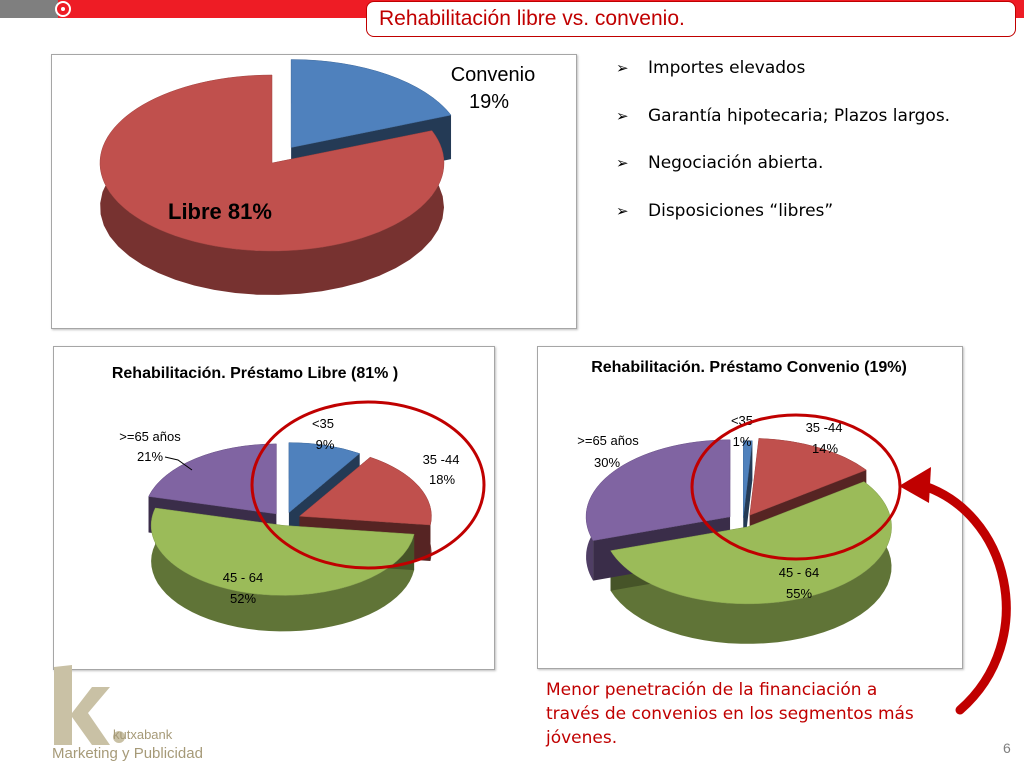 Image resolution: width=1024 pixels, height=768 pixels. I want to click on arrowhead-icon, so click(915, 485).